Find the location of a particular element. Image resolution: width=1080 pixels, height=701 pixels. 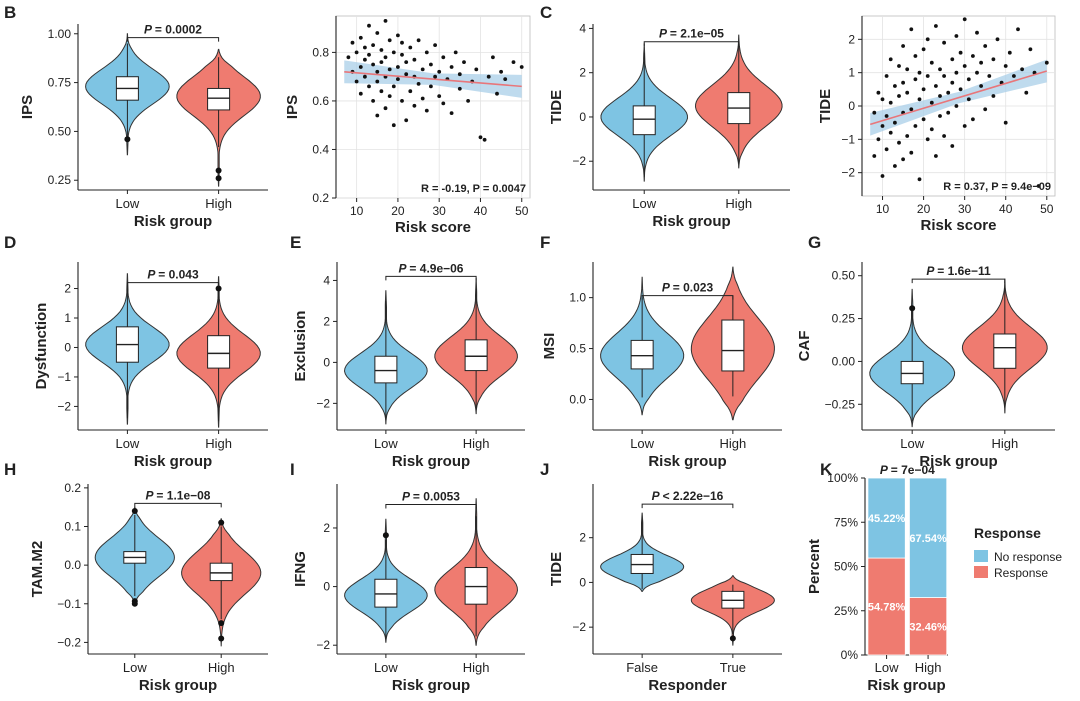

panel-label-g: G is located at coordinates (814, 242).